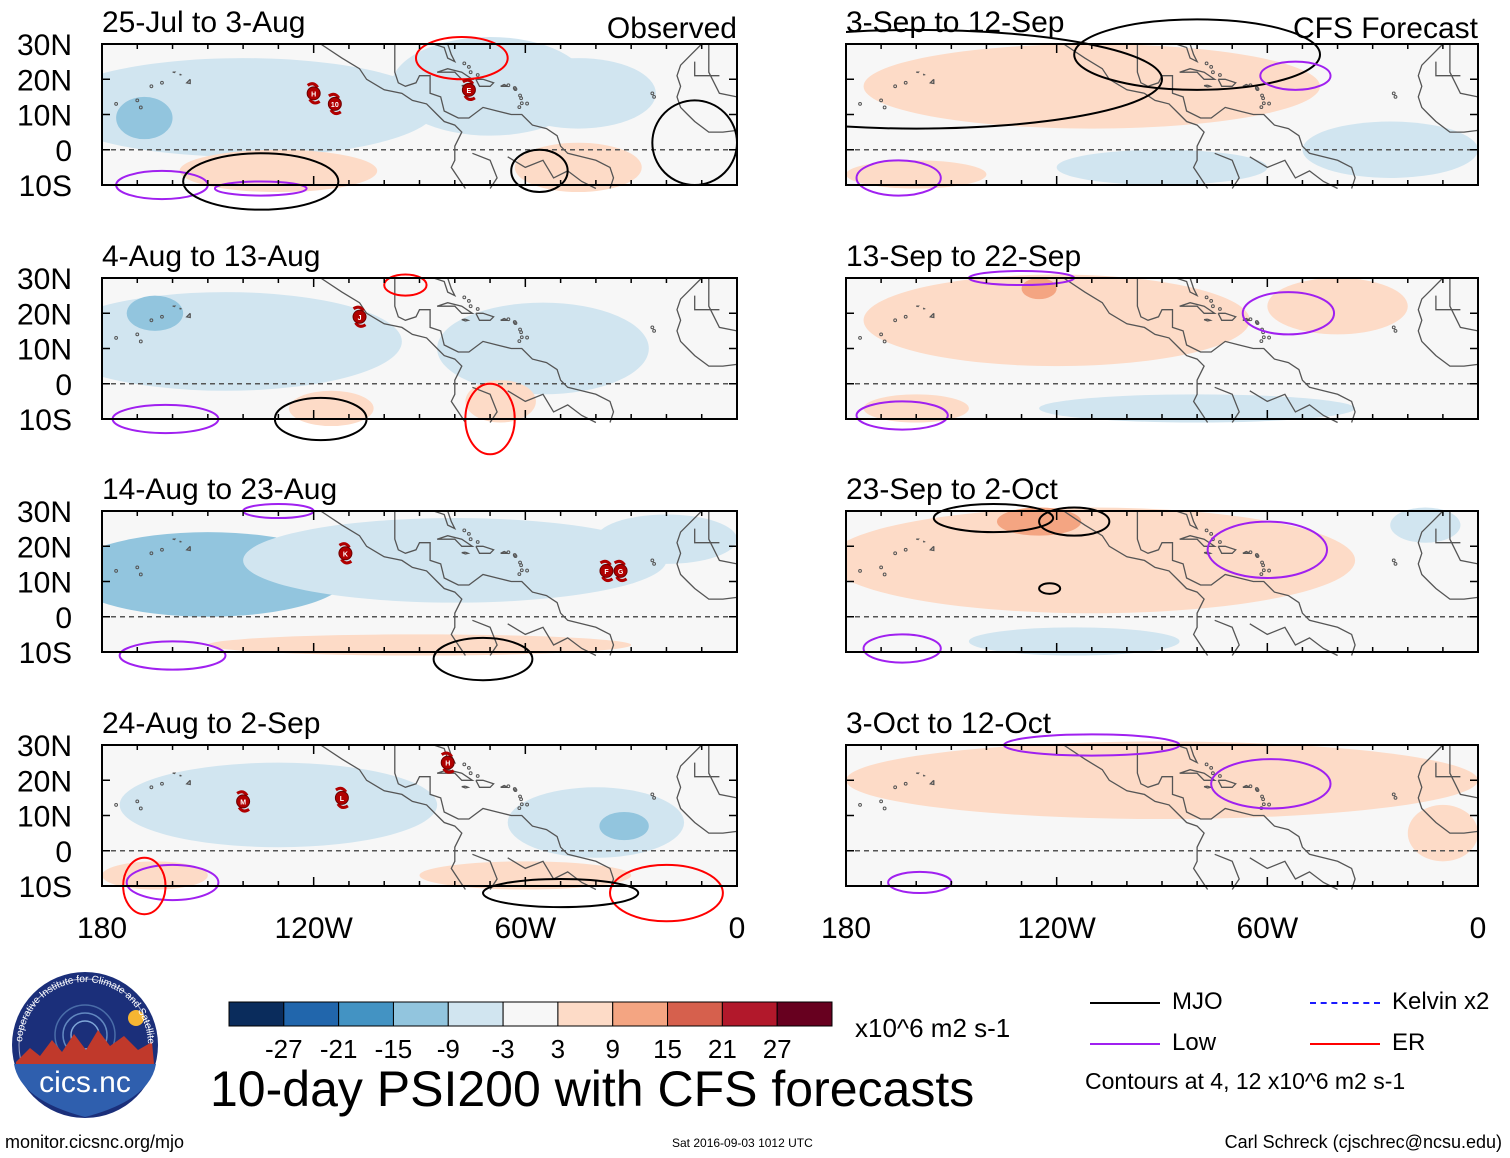 The width and height of the screenshot is (1510, 1158). Describe the element at coordinates (1345, 1044) in the screenshot. I see `er-legend-line` at that location.